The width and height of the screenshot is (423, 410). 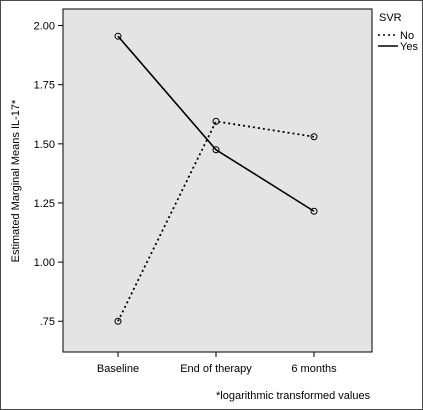 I want to click on y-tick-label: 1.50, so click(x=44, y=145).